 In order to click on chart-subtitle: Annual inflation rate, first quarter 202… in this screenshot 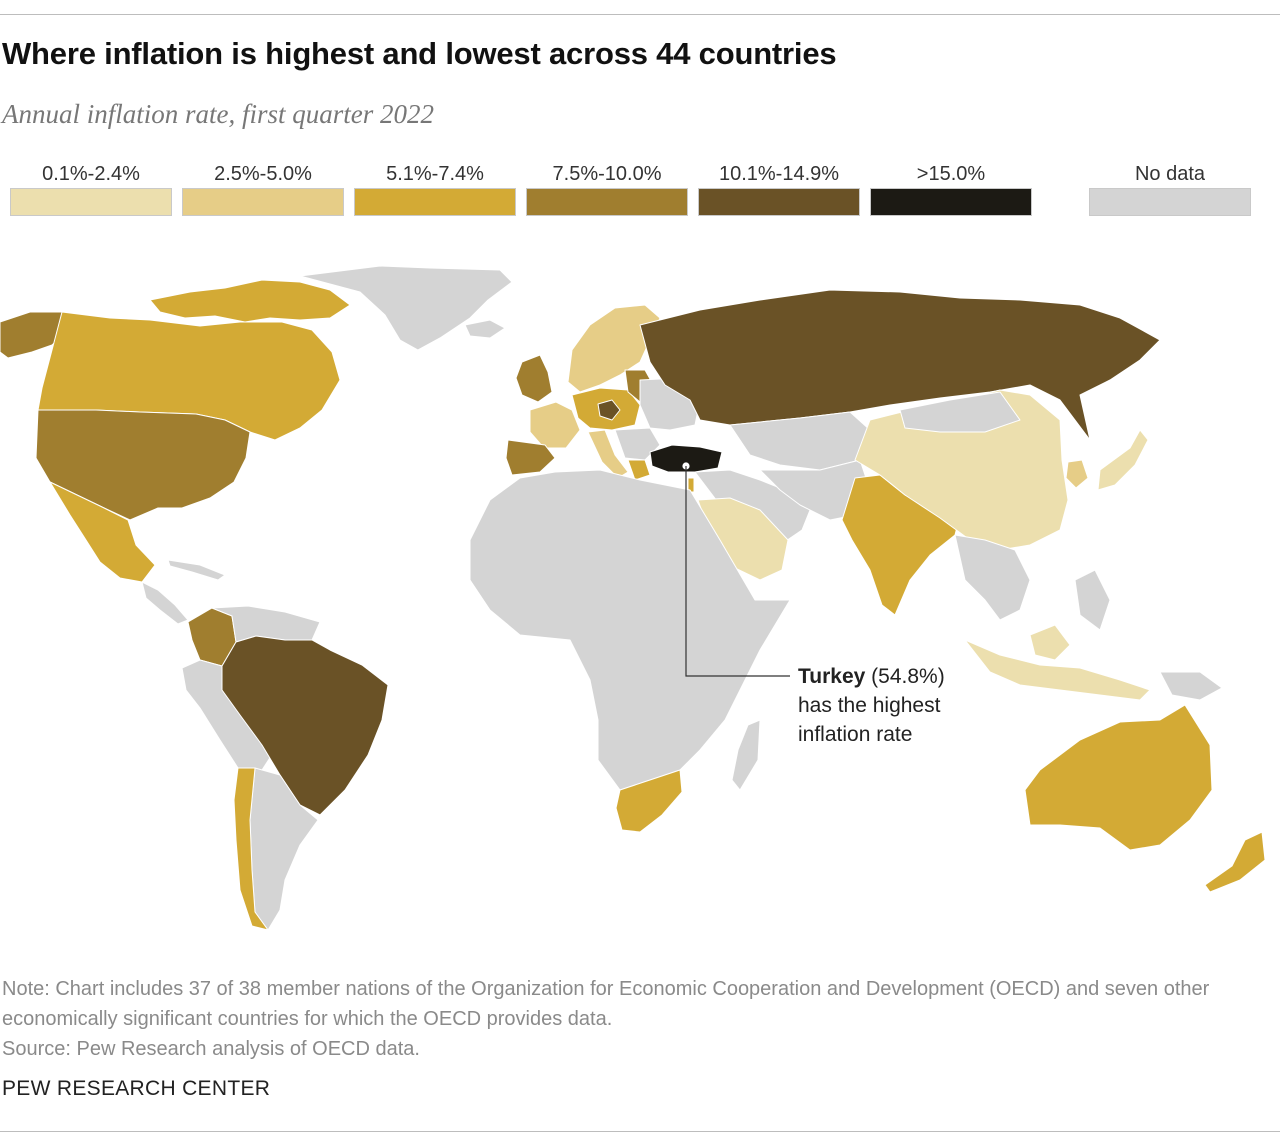, I will do `click(218, 114)`.